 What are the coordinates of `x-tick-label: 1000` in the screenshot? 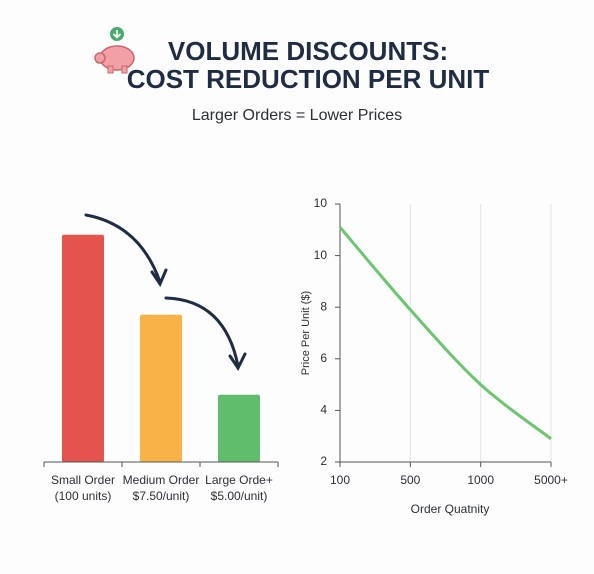 It's located at (480, 480).